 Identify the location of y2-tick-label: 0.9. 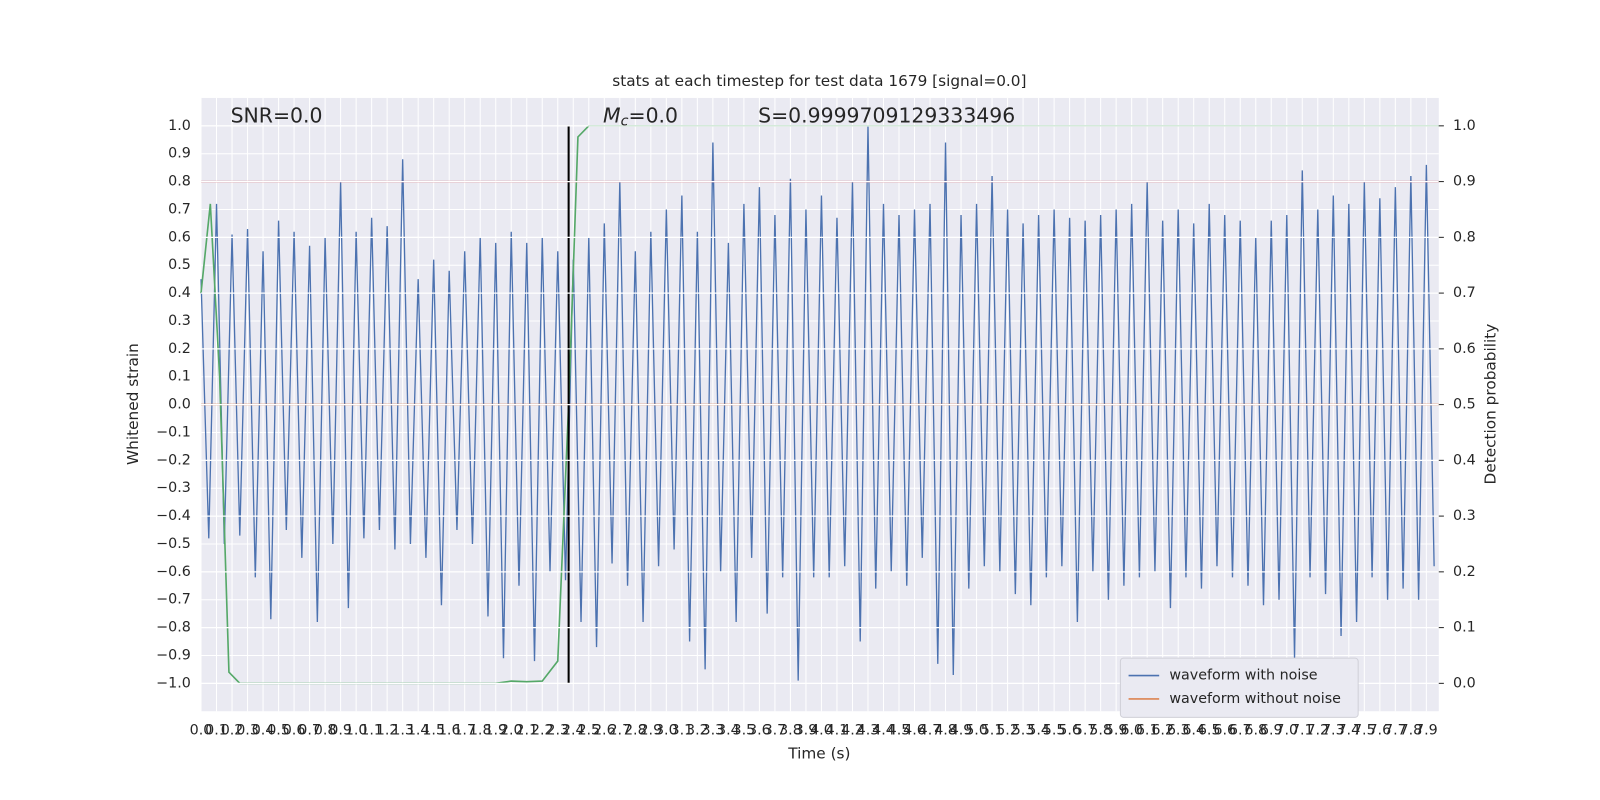
(1464, 182).